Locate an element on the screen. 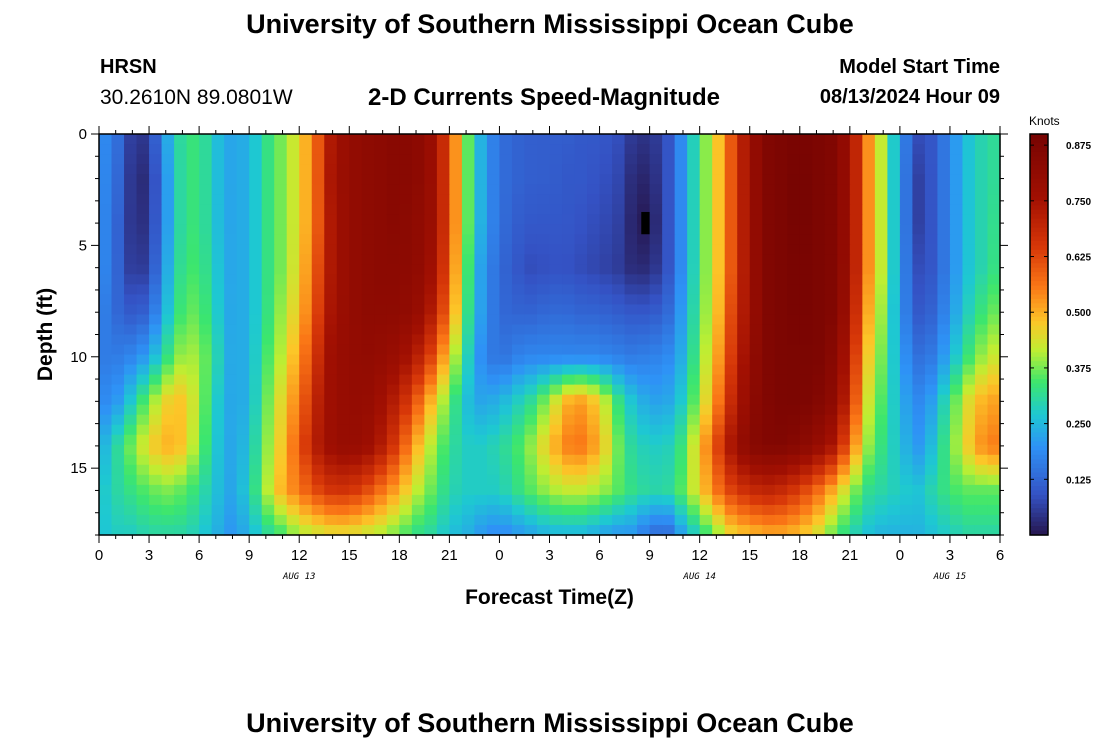 The height and width of the screenshot is (750, 1100). colorbar-swatch is located at coordinates (1039, 203).